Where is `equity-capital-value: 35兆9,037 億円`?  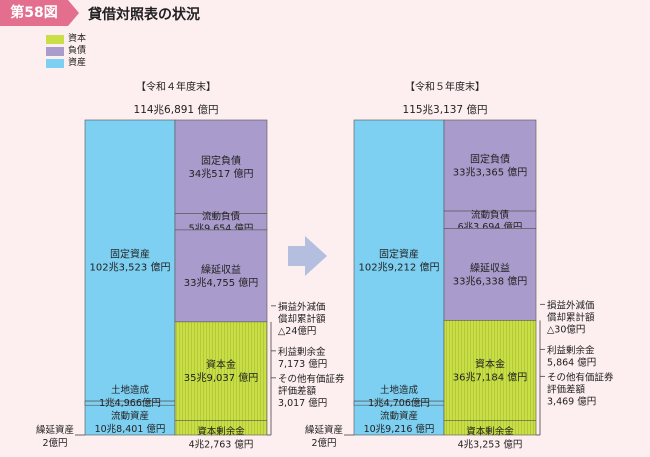 equity-capital-value: 35兆9,037 億円 is located at coordinates (221, 377).